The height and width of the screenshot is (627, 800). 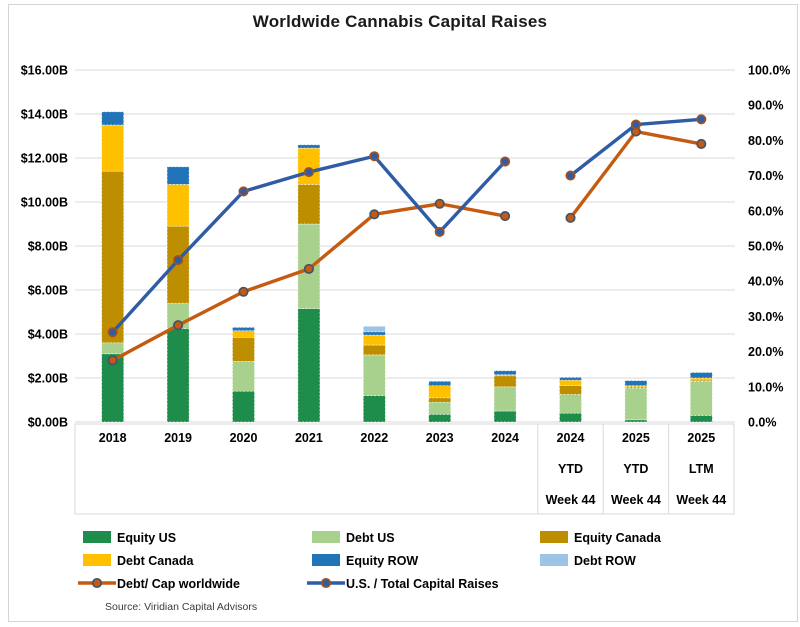 What do you see at coordinates (605, 561) in the screenshot?
I see `legend-label: Debt ROW` at bounding box center [605, 561].